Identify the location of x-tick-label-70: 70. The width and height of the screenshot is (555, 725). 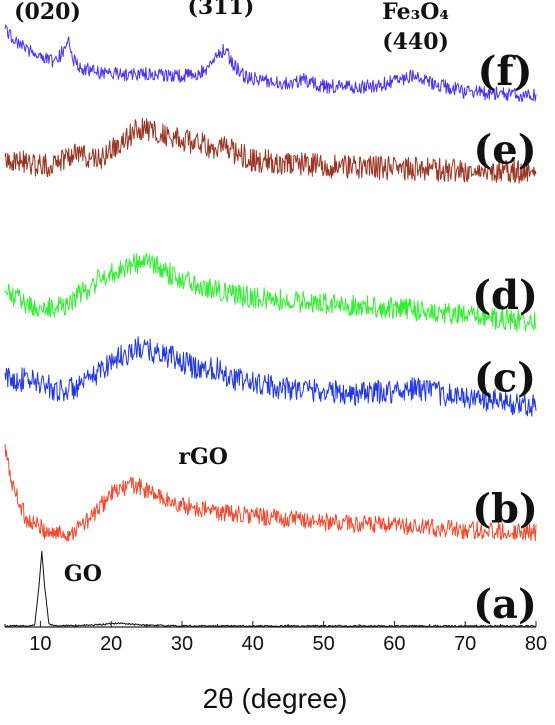
(465, 644).